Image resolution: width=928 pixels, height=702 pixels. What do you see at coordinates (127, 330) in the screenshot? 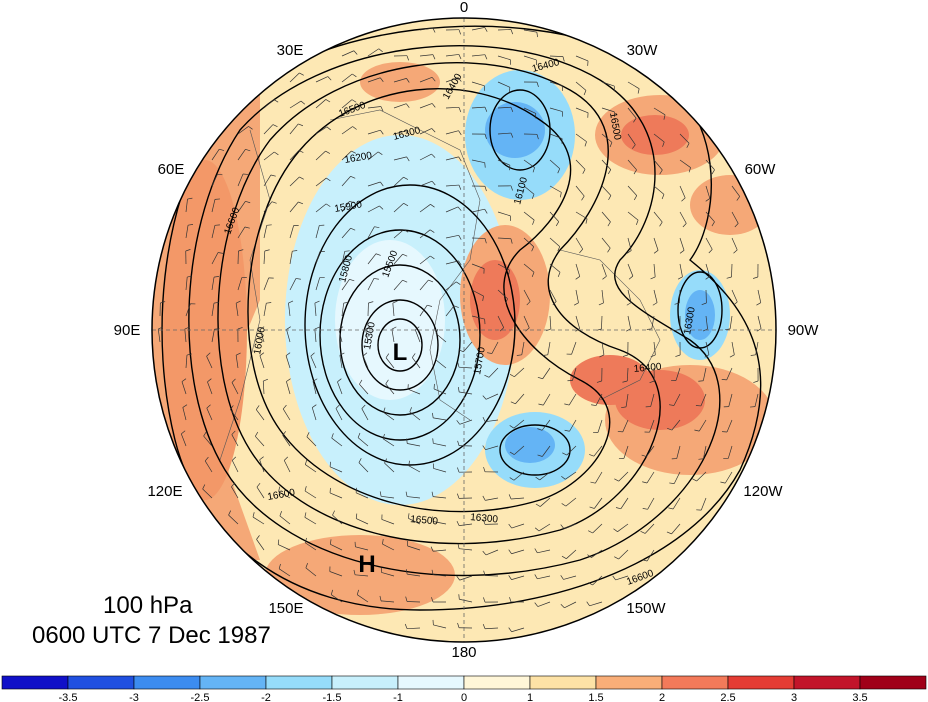
I see `lon-90e: 90E` at bounding box center [127, 330].